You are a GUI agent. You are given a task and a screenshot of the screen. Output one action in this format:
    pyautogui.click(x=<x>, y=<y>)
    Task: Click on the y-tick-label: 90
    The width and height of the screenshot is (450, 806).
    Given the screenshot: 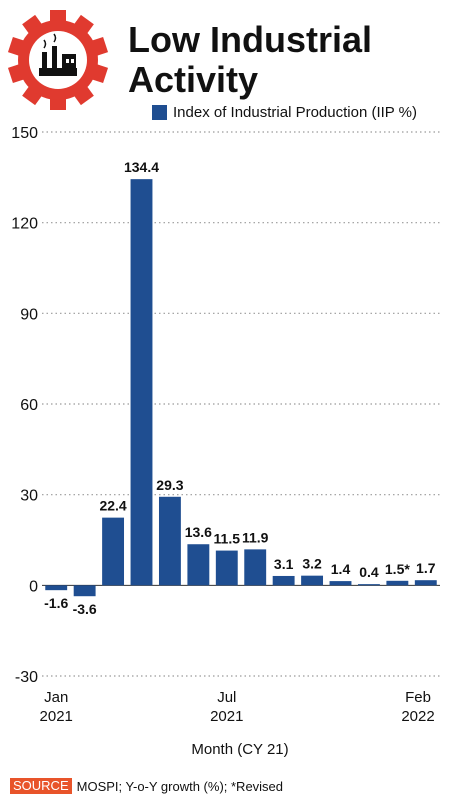 What is the action you would take?
    pyautogui.click(x=29, y=314)
    